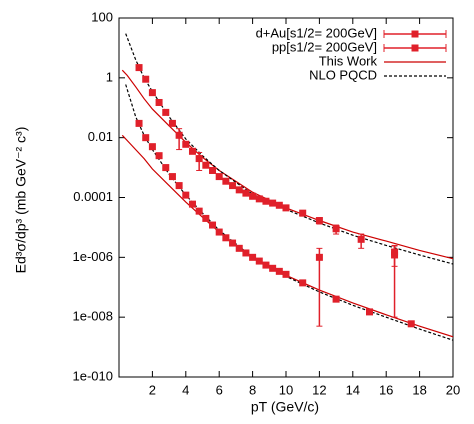  I want to click on y-tick-label: 100, so click(102, 16).